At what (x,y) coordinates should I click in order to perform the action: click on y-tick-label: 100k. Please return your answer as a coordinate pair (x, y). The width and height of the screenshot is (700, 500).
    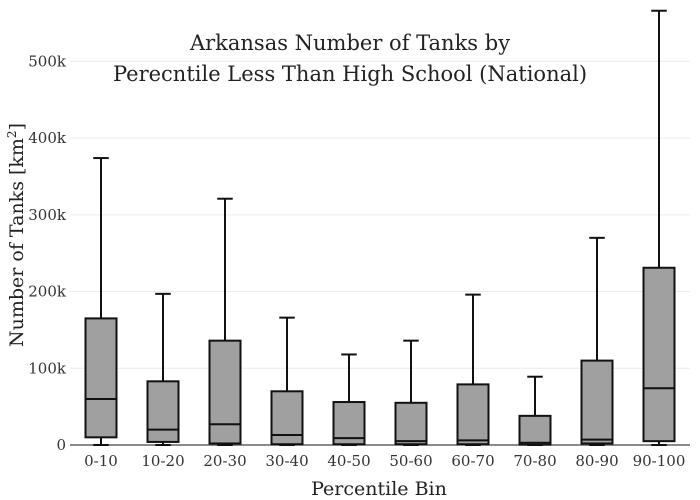
    Looking at the image, I should click on (47, 368).